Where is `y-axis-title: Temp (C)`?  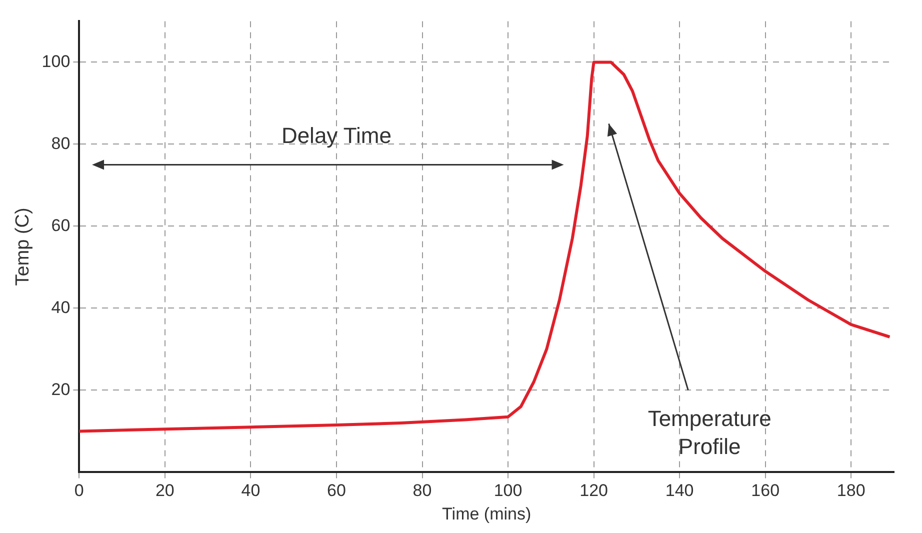 y-axis-title: Temp (C) is located at coordinates (23, 247).